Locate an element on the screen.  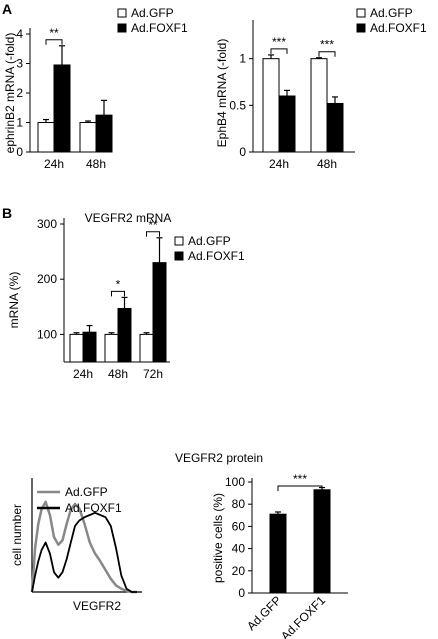
y-tick-label: 300 is located at coordinates (47, 224).